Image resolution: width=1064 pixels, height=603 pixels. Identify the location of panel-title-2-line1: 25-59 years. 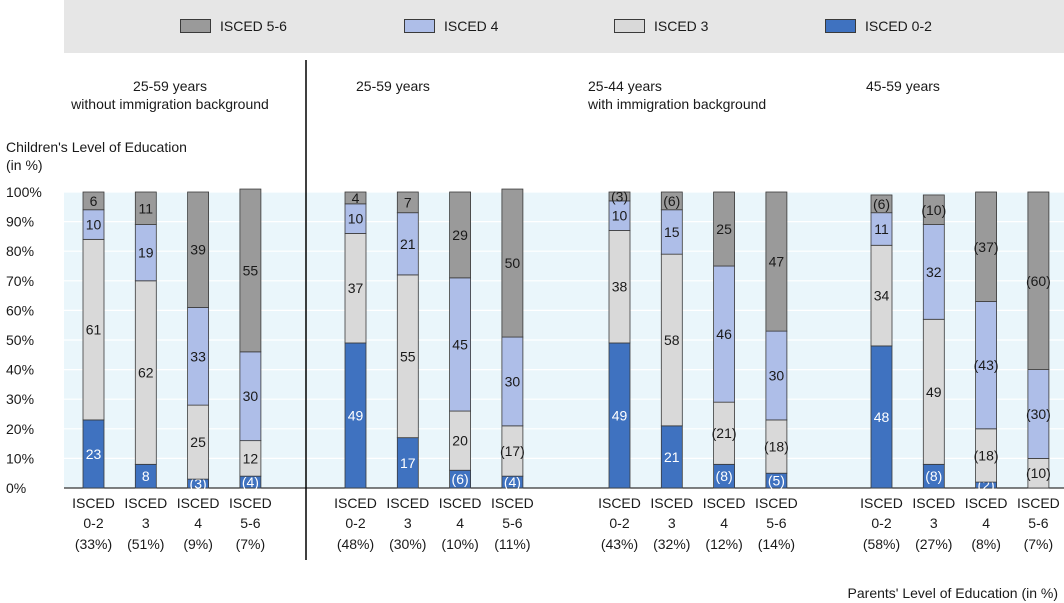
(393, 86).